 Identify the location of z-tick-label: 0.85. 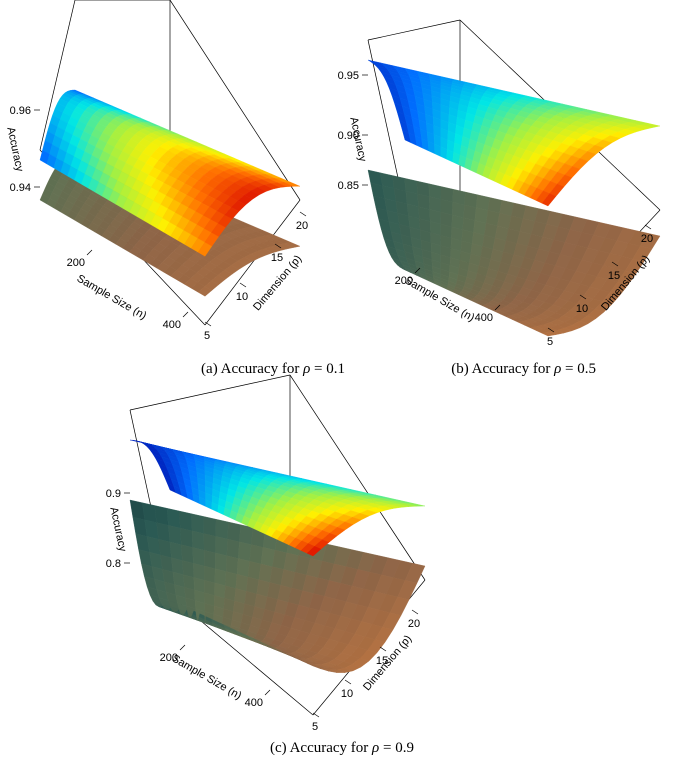
(348, 186).